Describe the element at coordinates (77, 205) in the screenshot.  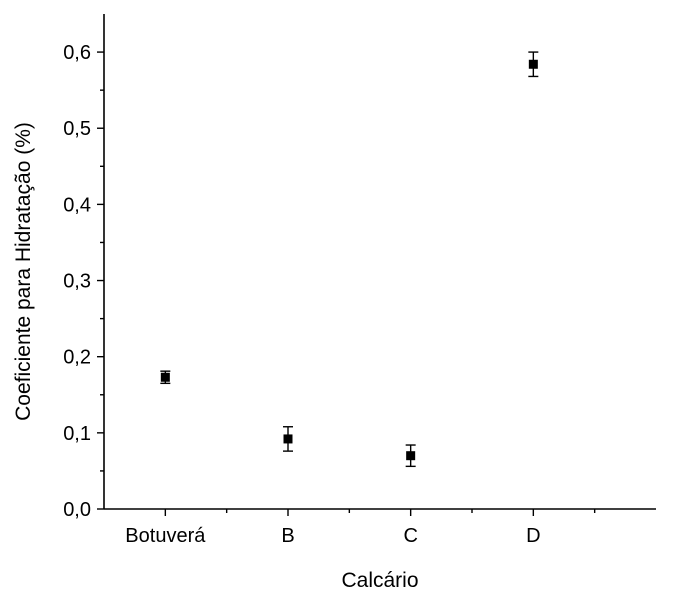
I see `y-tick-label: 0,4` at that location.